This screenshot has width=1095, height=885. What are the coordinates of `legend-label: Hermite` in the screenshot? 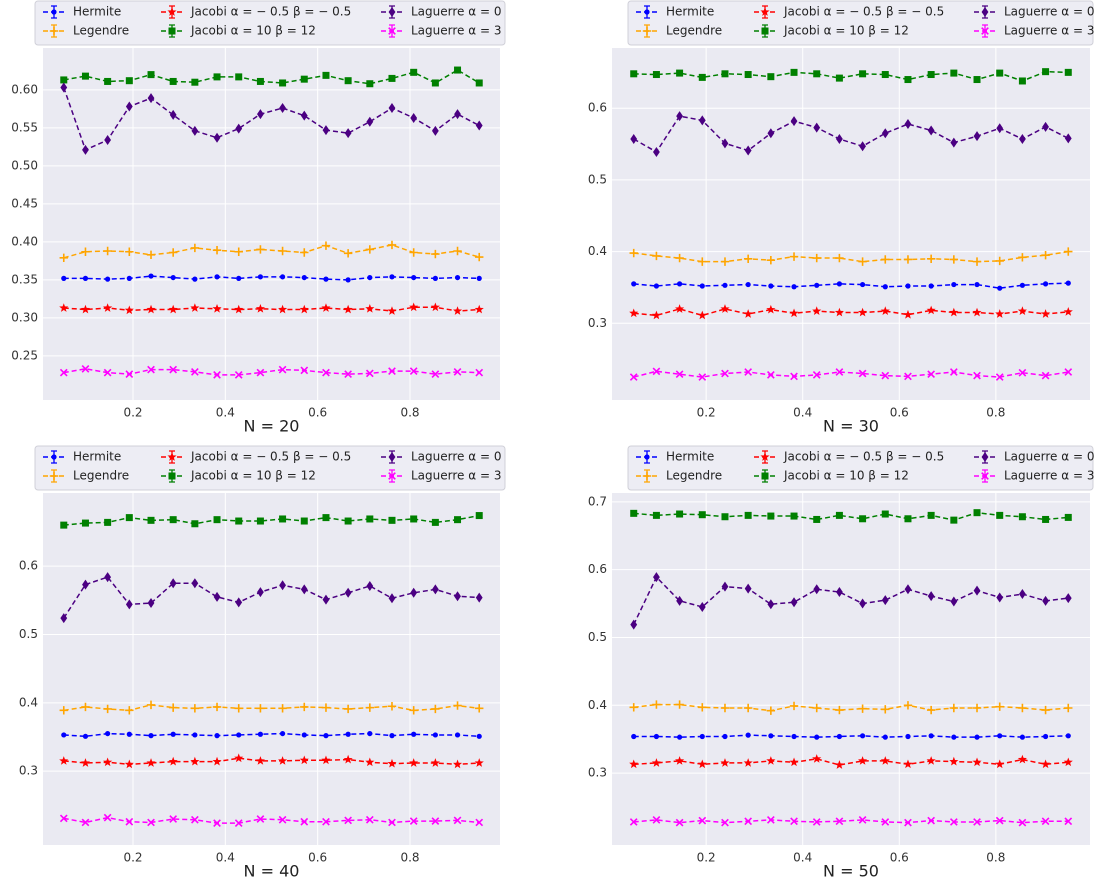 It's located at (97, 457).